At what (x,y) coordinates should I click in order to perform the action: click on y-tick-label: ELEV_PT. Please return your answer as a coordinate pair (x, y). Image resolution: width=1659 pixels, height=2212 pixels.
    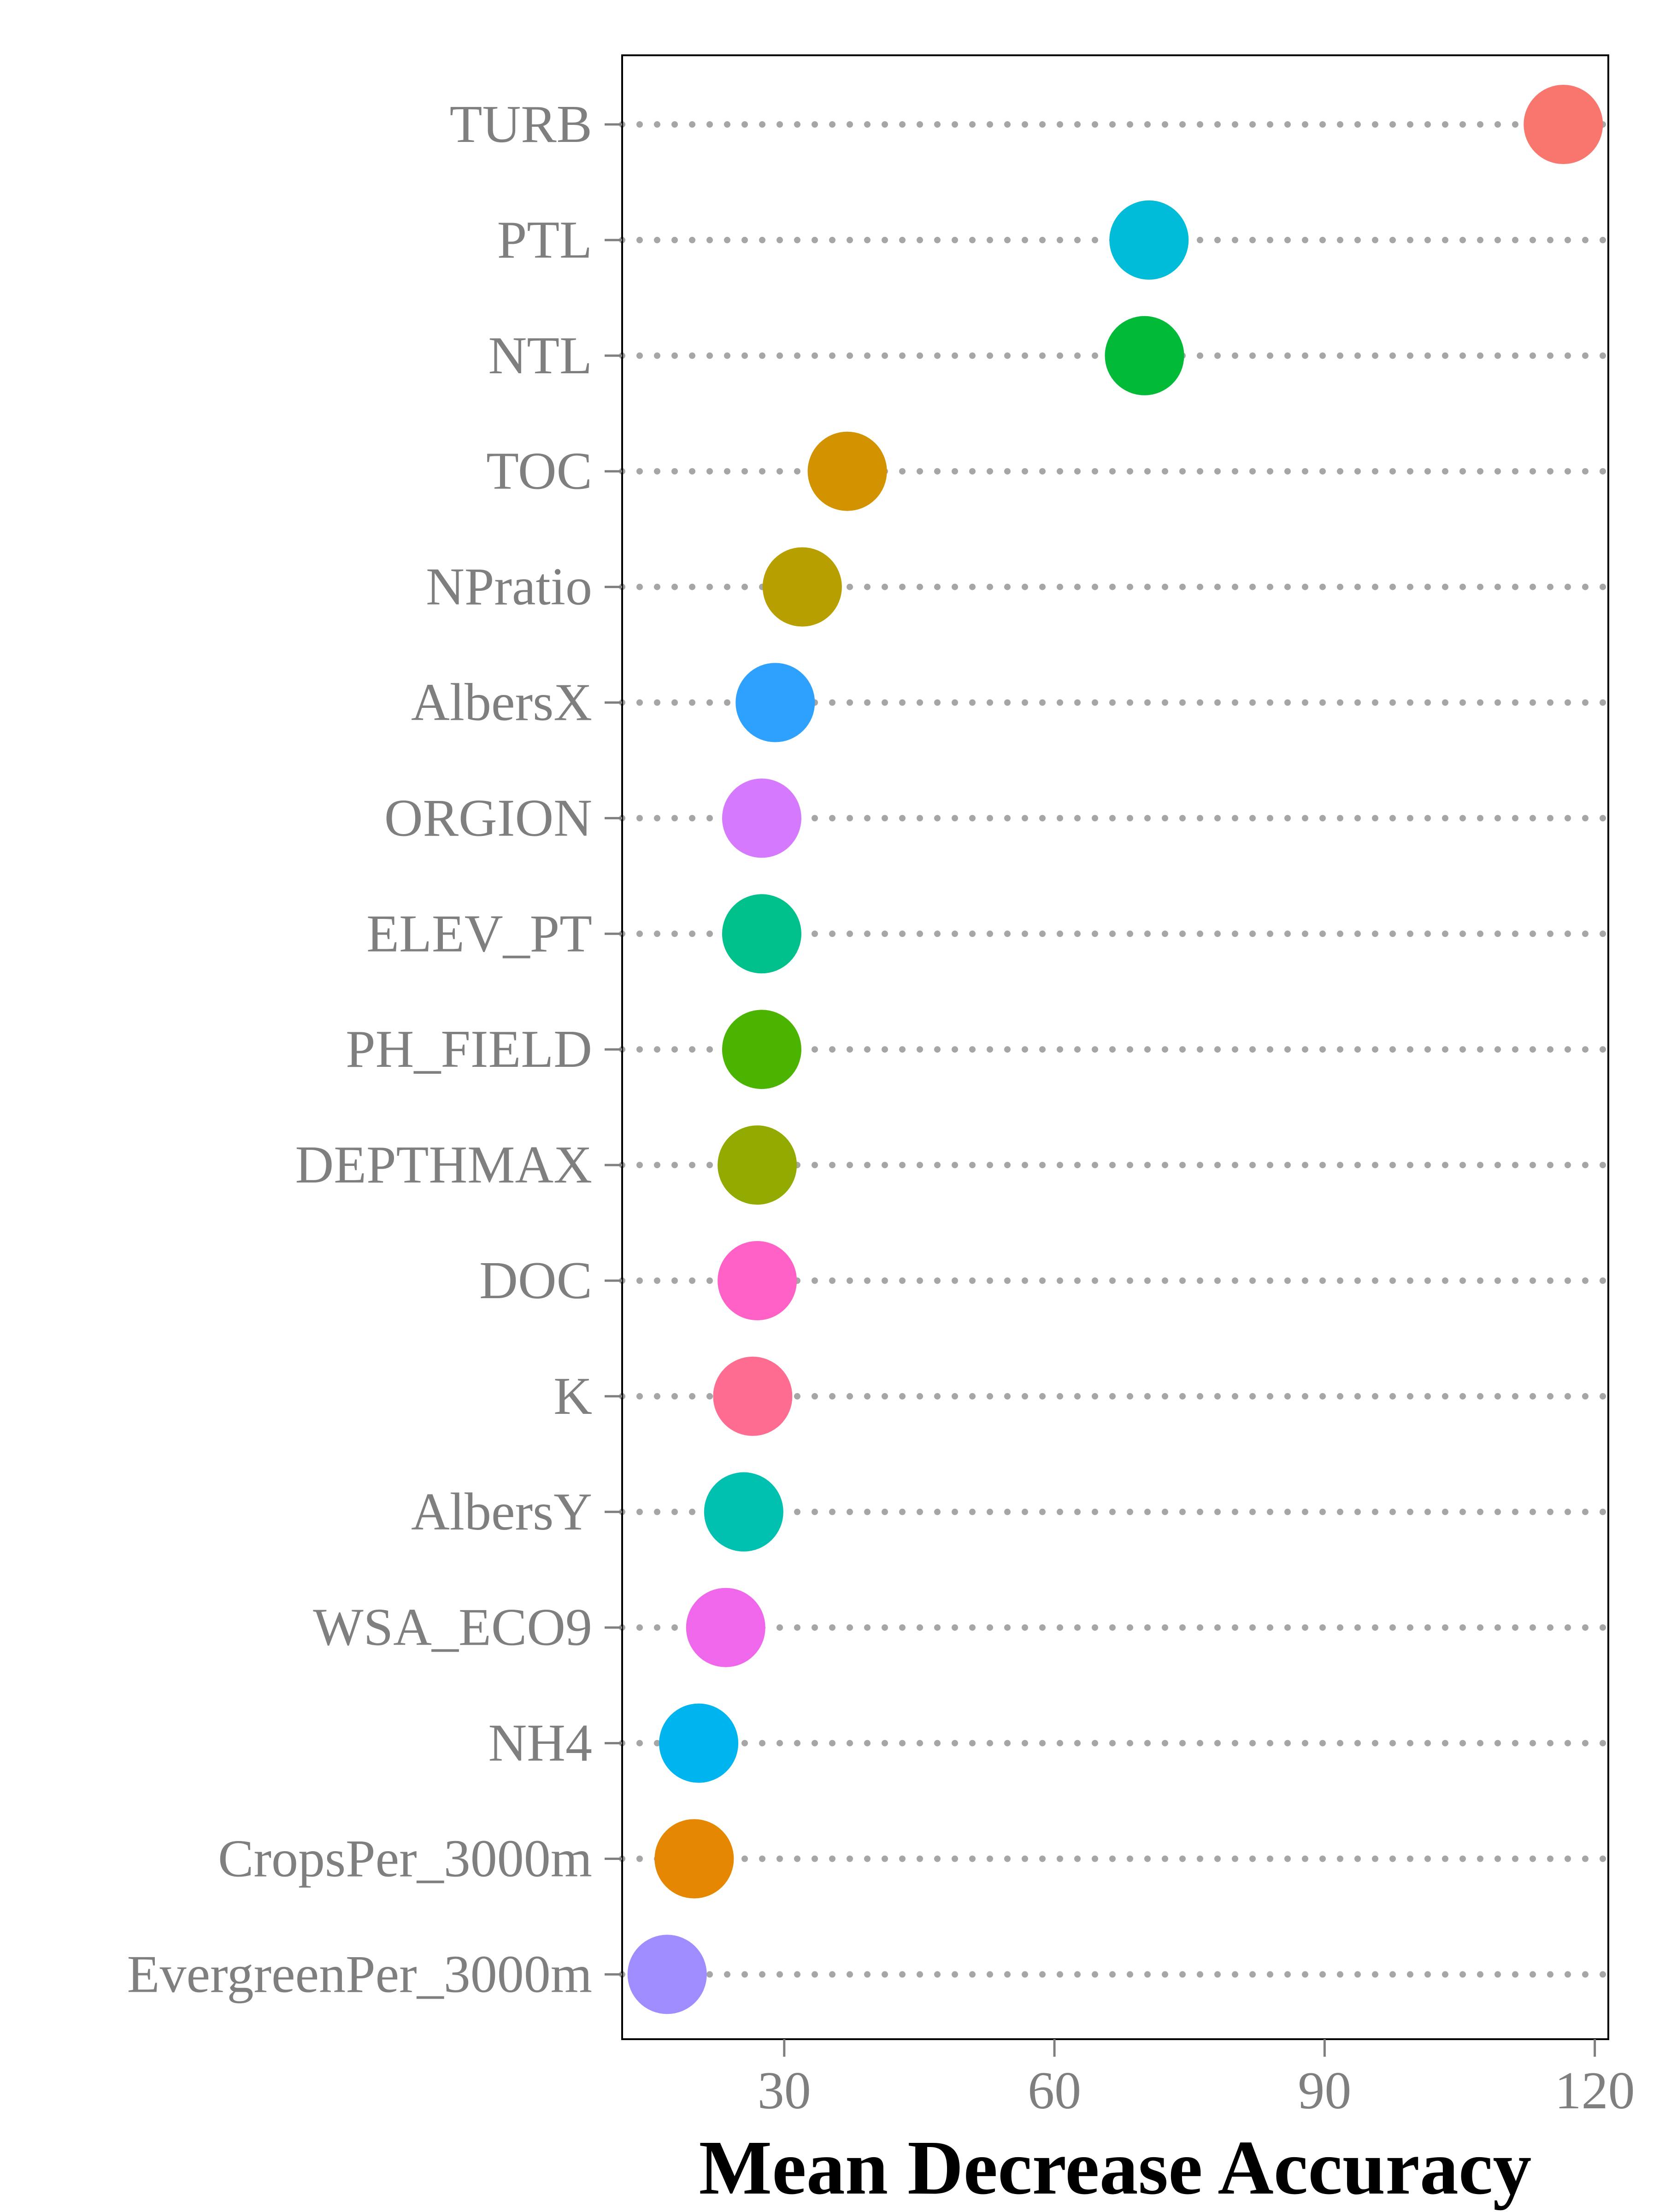
    Looking at the image, I should click on (479, 933).